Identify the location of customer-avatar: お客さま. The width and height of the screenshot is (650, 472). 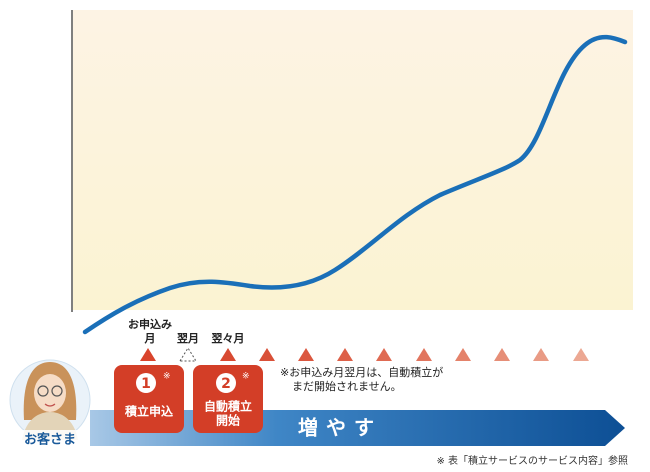
(50, 403).